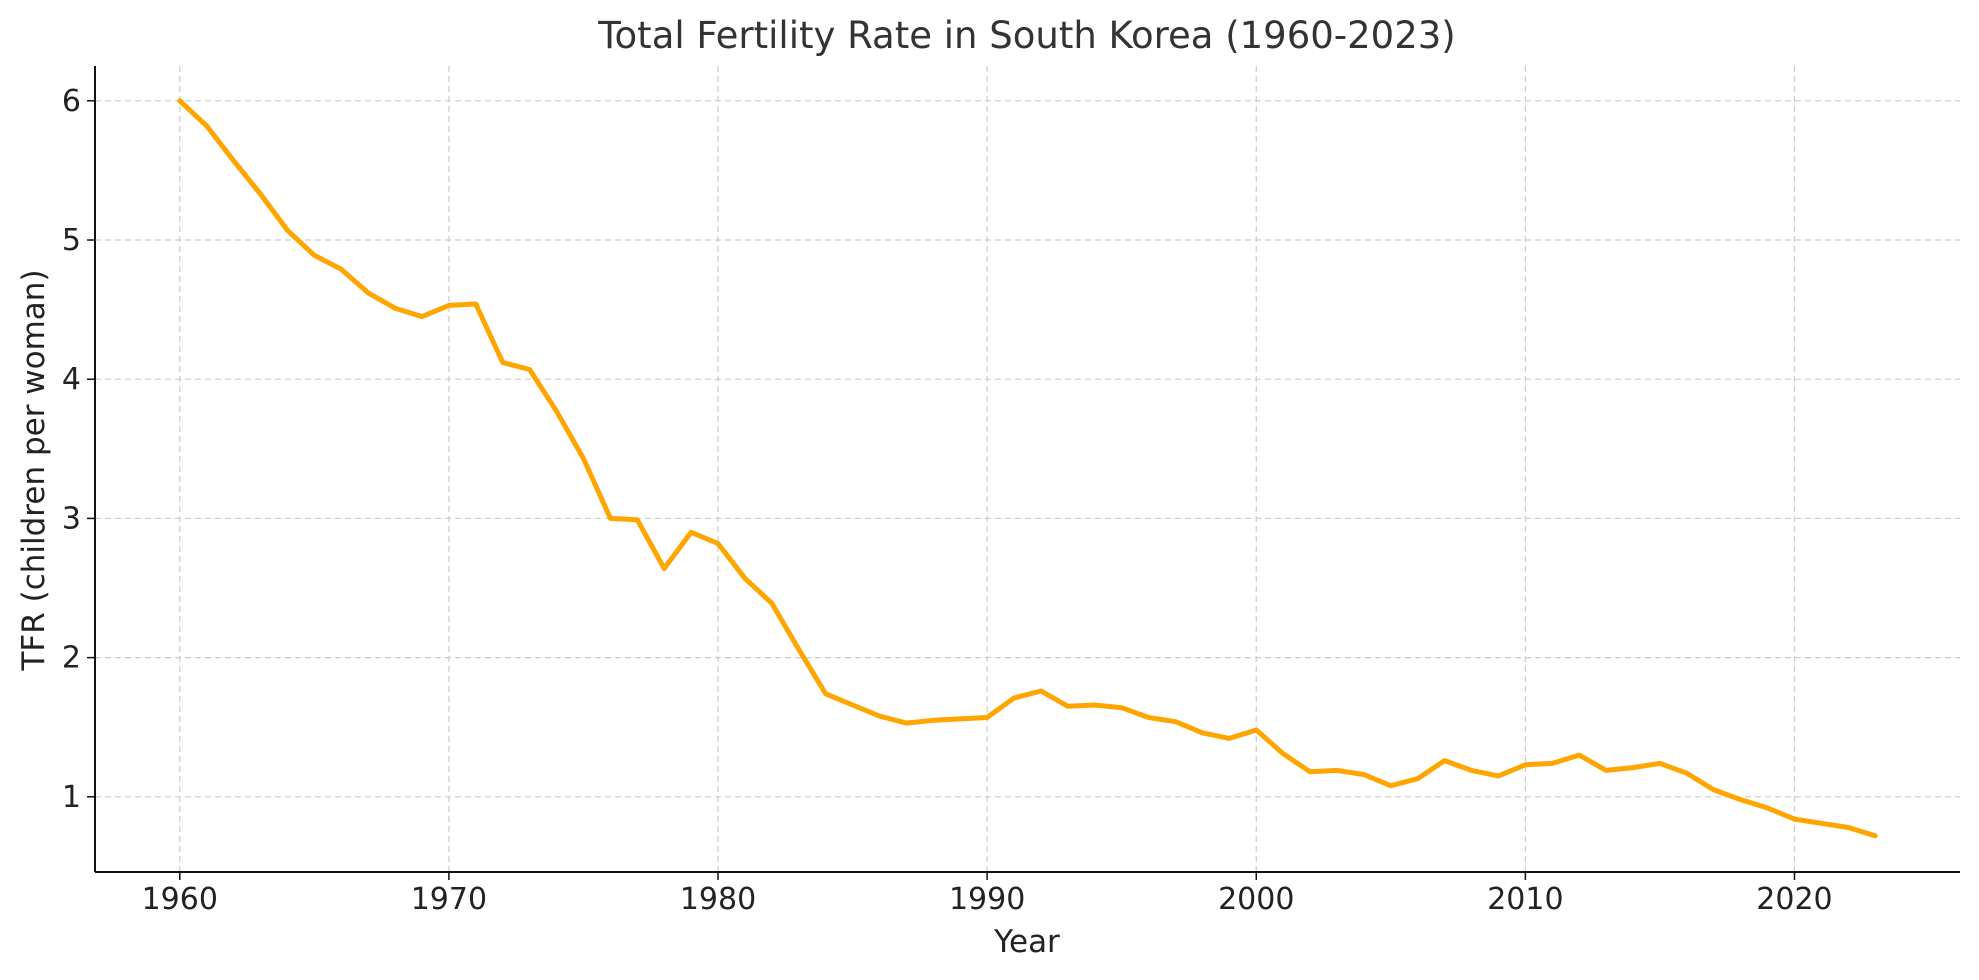 The height and width of the screenshot is (980, 1979). I want to click on y-tick-label: 2, so click(71, 658).